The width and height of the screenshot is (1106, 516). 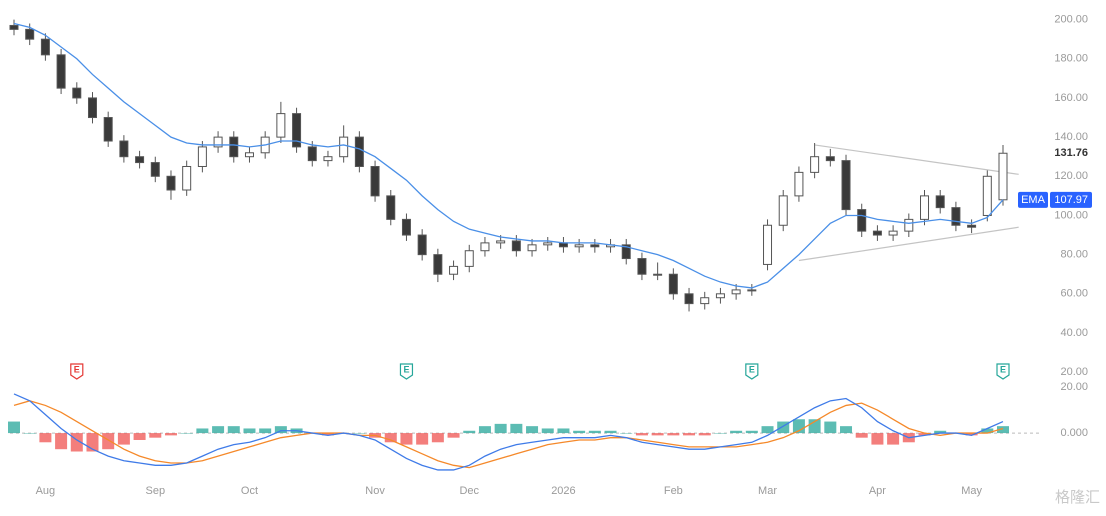 What do you see at coordinates (1071, 19) in the screenshot?
I see `y-tick-label: 200.00` at bounding box center [1071, 19].